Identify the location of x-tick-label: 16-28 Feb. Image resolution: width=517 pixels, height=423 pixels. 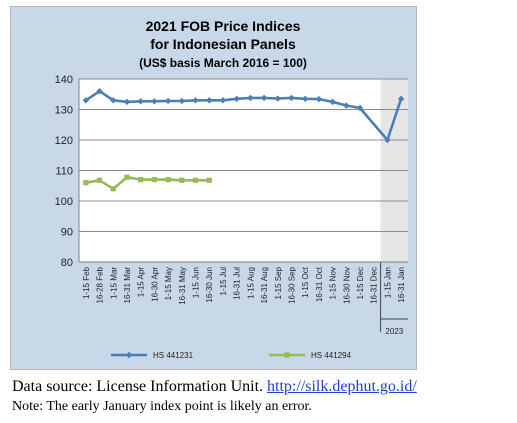
(100, 284).